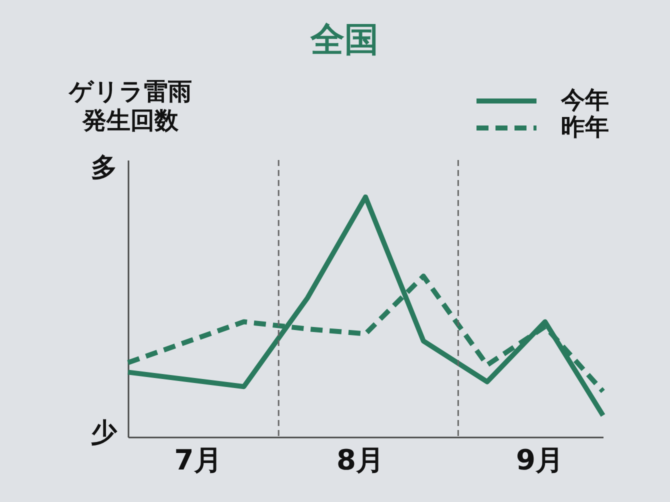 The height and width of the screenshot is (502, 670). What do you see at coordinates (104, 433) in the screenshot?
I see `text: 少` at bounding box center [104, 433].